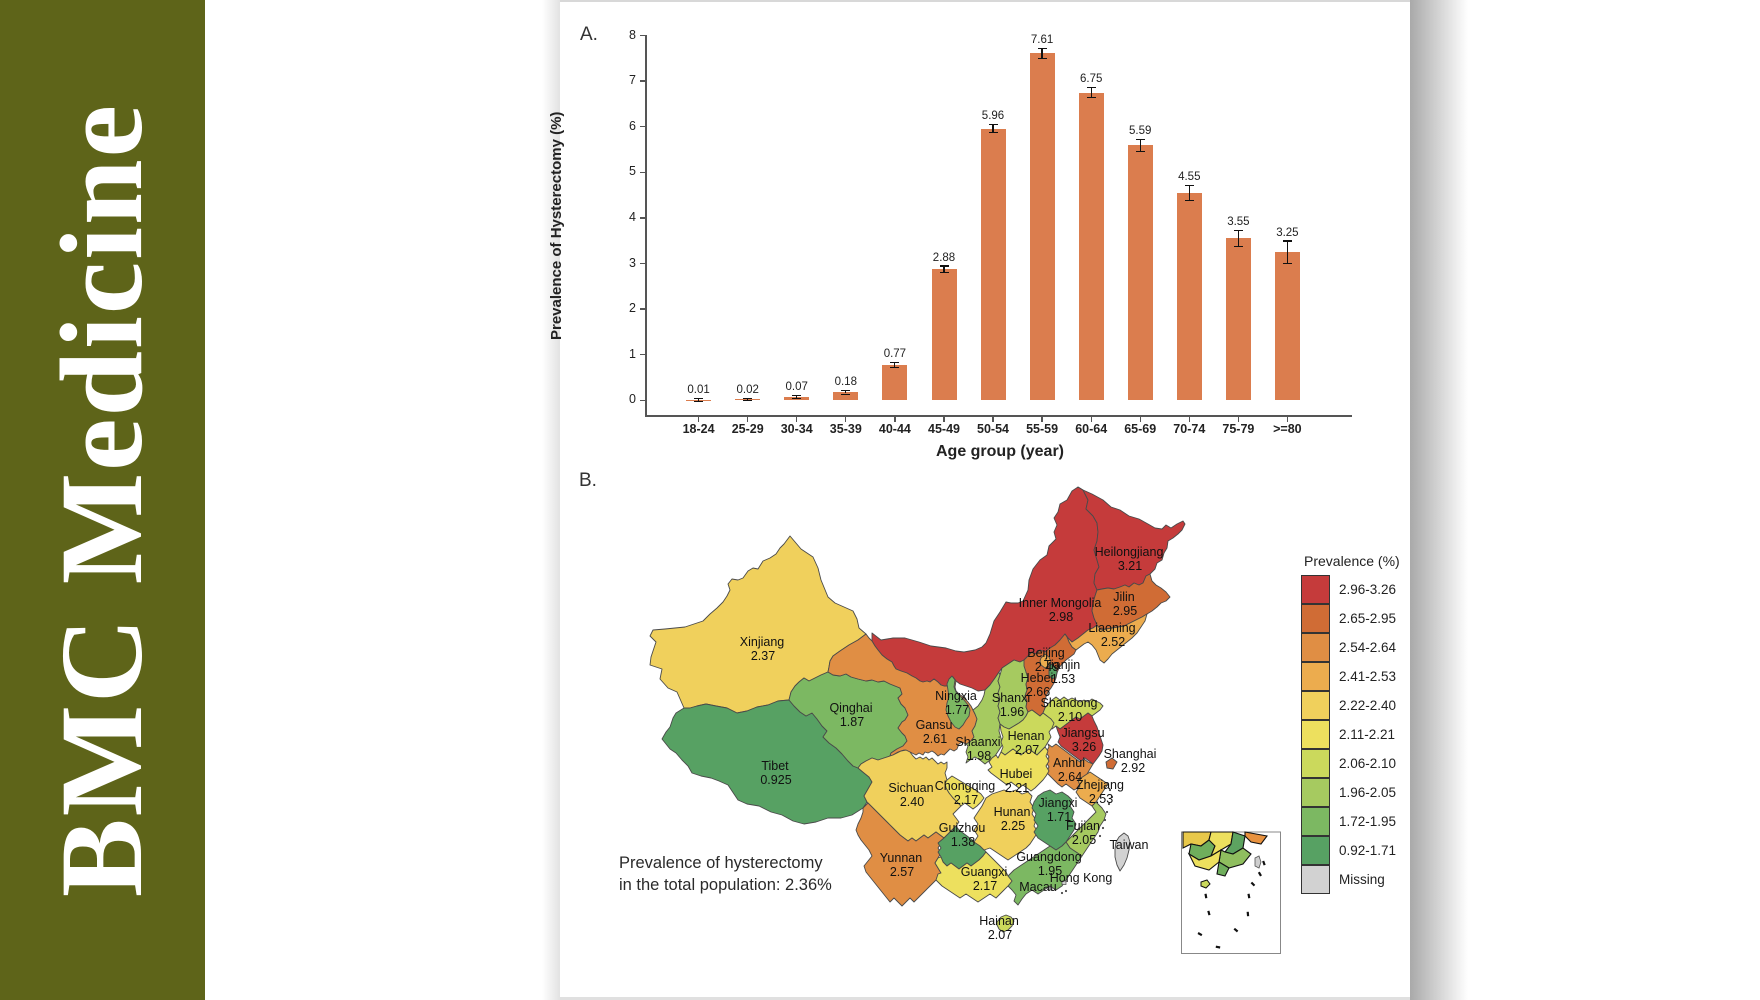  I want to click on svg-text: Ningxia, so click(956, 696).